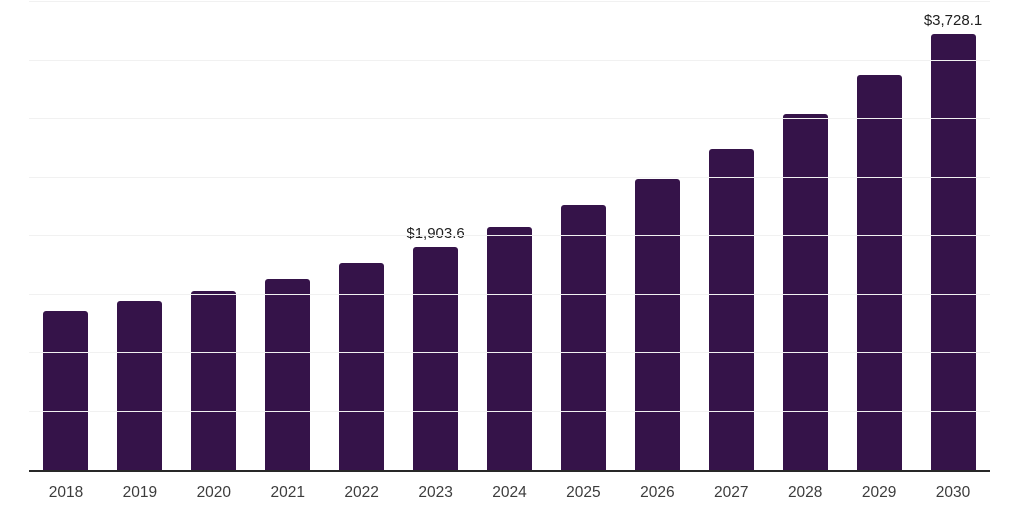  Describe the element at coordinates (805, 492) in the screenshot. I see `x-tick-2028: 2028` at that location.